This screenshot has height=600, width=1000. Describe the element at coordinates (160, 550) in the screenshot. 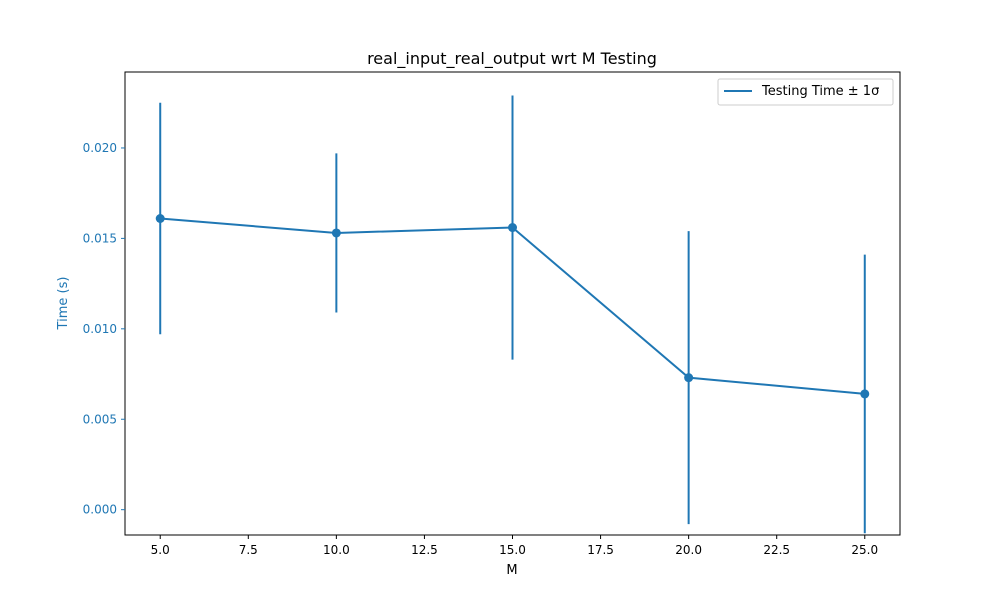

I see `x-tick-label: 5.0` at that location.